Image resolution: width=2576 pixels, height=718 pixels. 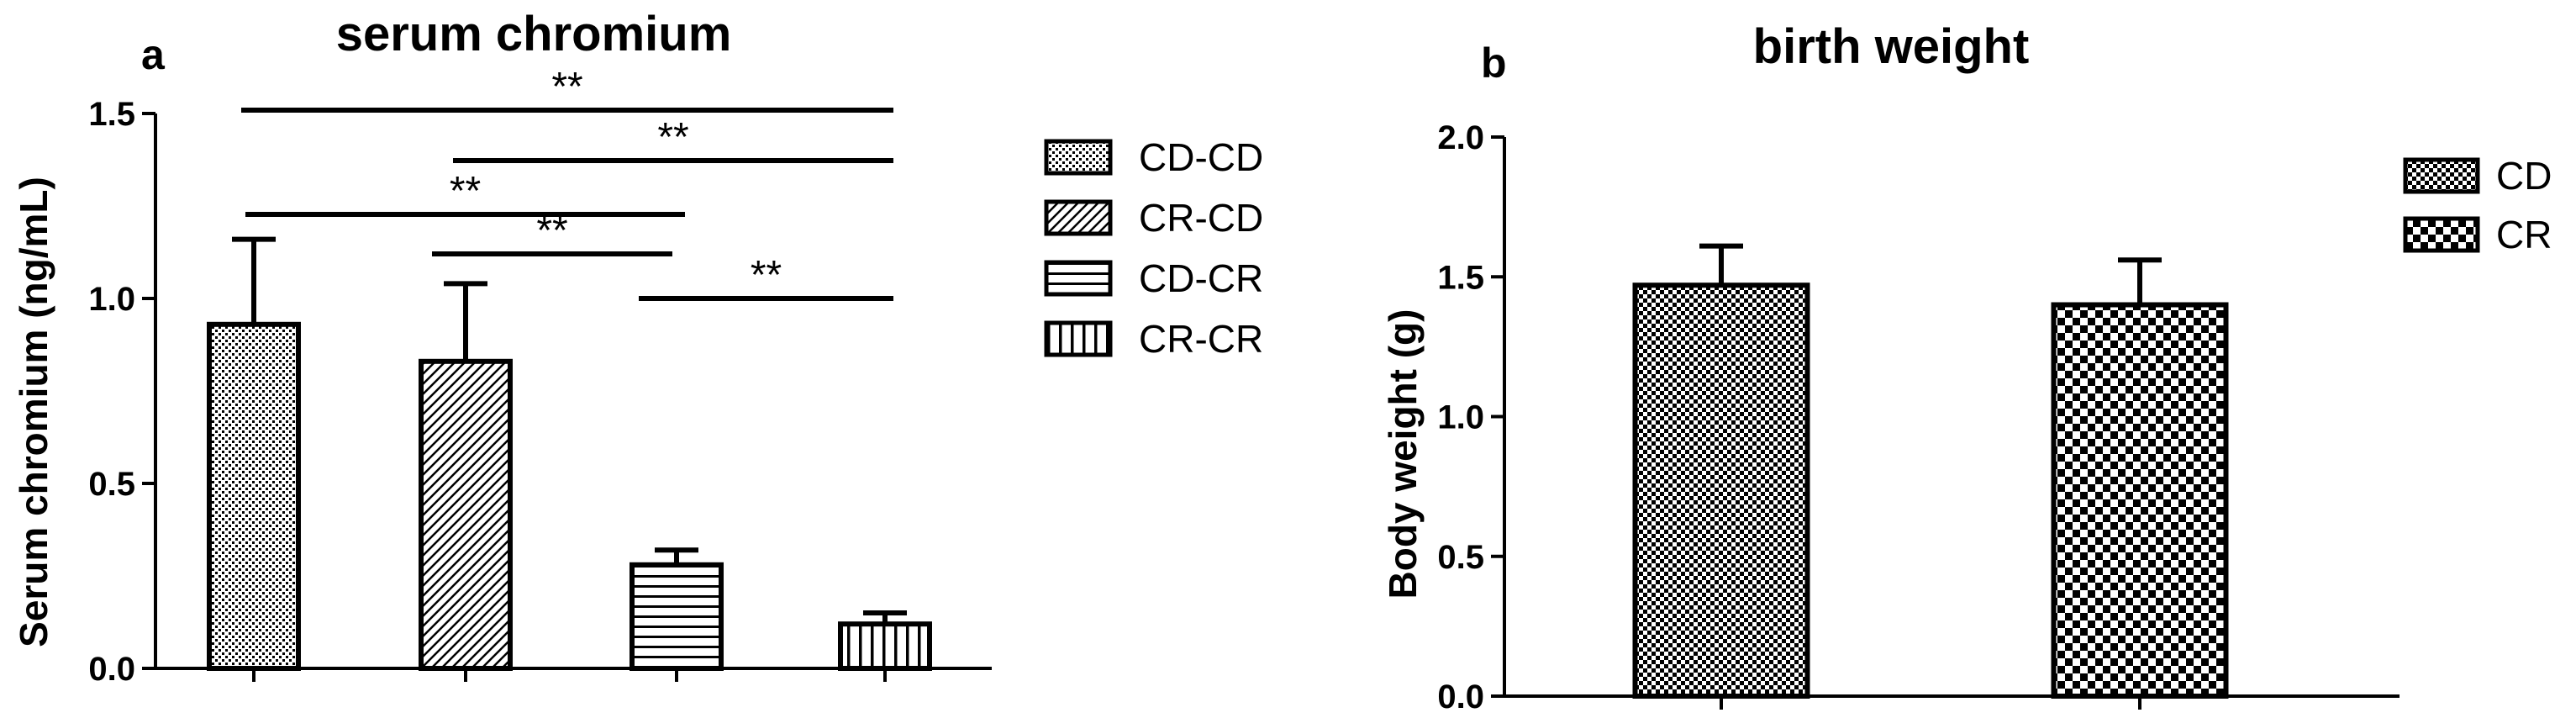 I want to click on bar-cd-cr, so click(x=677, y=616).